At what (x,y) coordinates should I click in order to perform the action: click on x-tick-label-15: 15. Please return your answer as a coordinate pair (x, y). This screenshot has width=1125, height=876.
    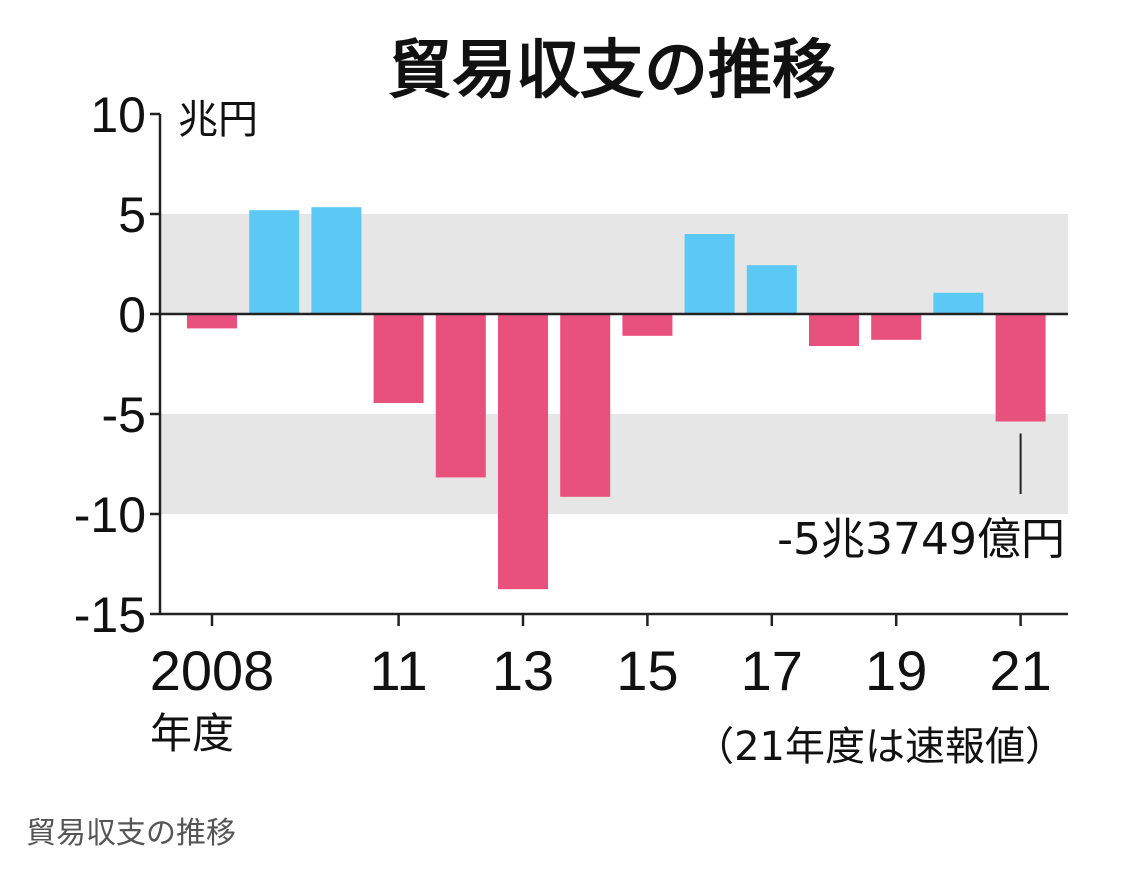
    Looking at the image, I should click on (647, 670).